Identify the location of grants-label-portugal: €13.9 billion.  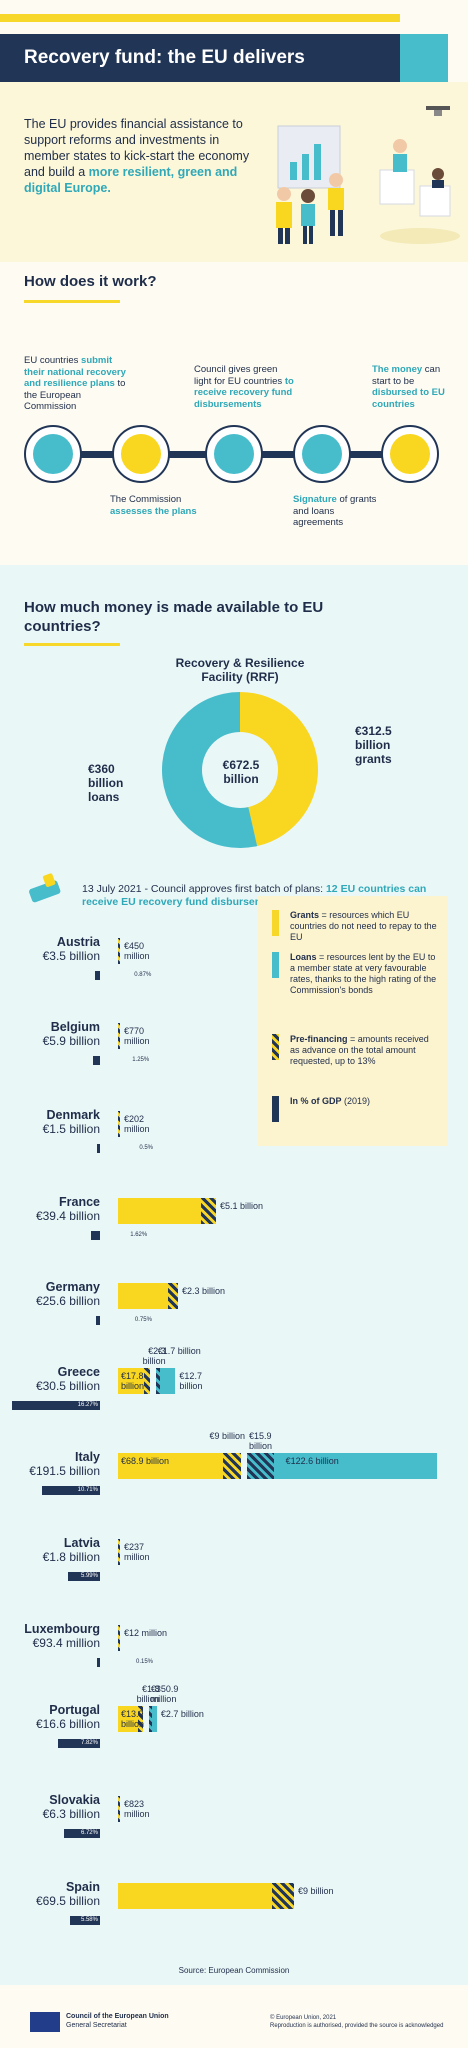
(133, 1719).